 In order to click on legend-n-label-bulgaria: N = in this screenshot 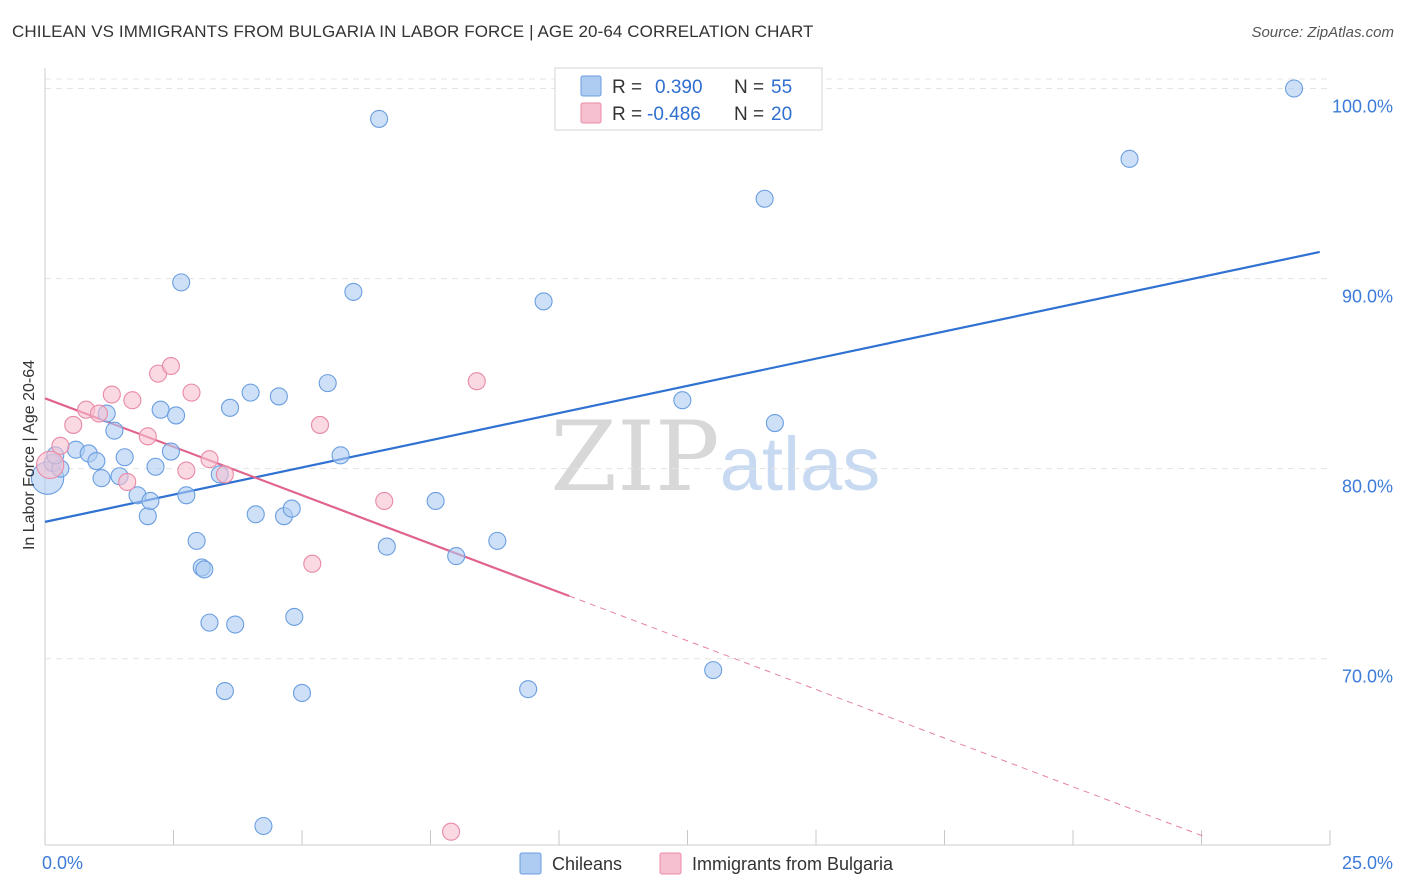, I will do `click(749, 114)`.